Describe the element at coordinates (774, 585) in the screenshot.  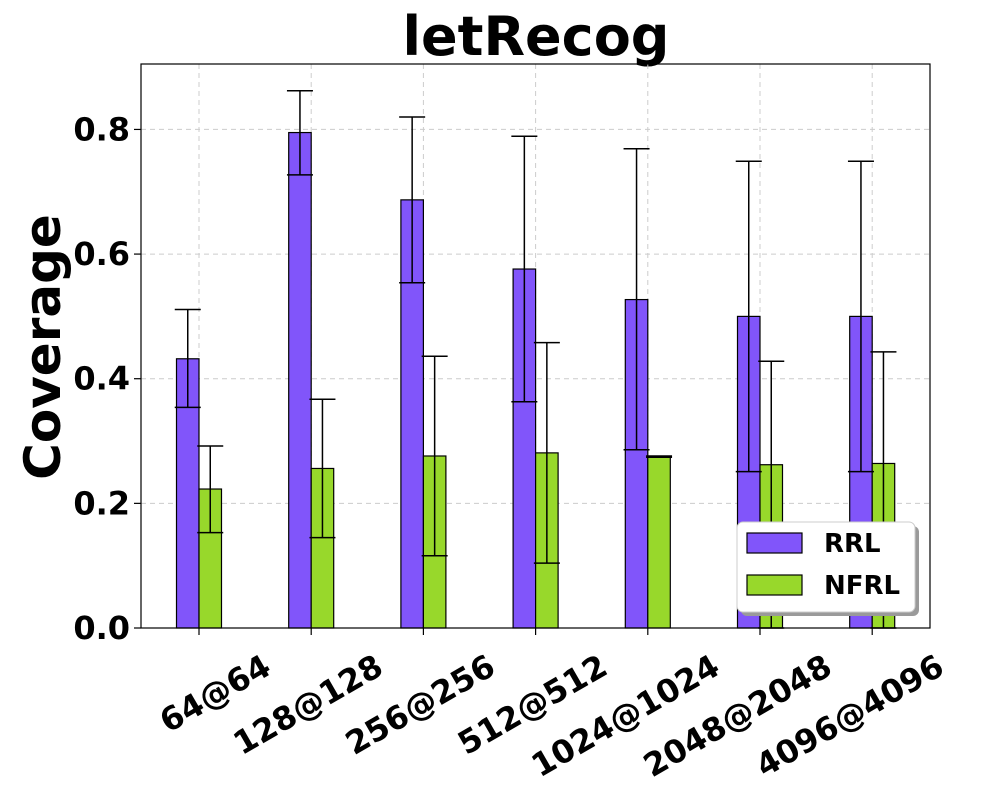
I see `legend-swatch-nfrl` at that location.